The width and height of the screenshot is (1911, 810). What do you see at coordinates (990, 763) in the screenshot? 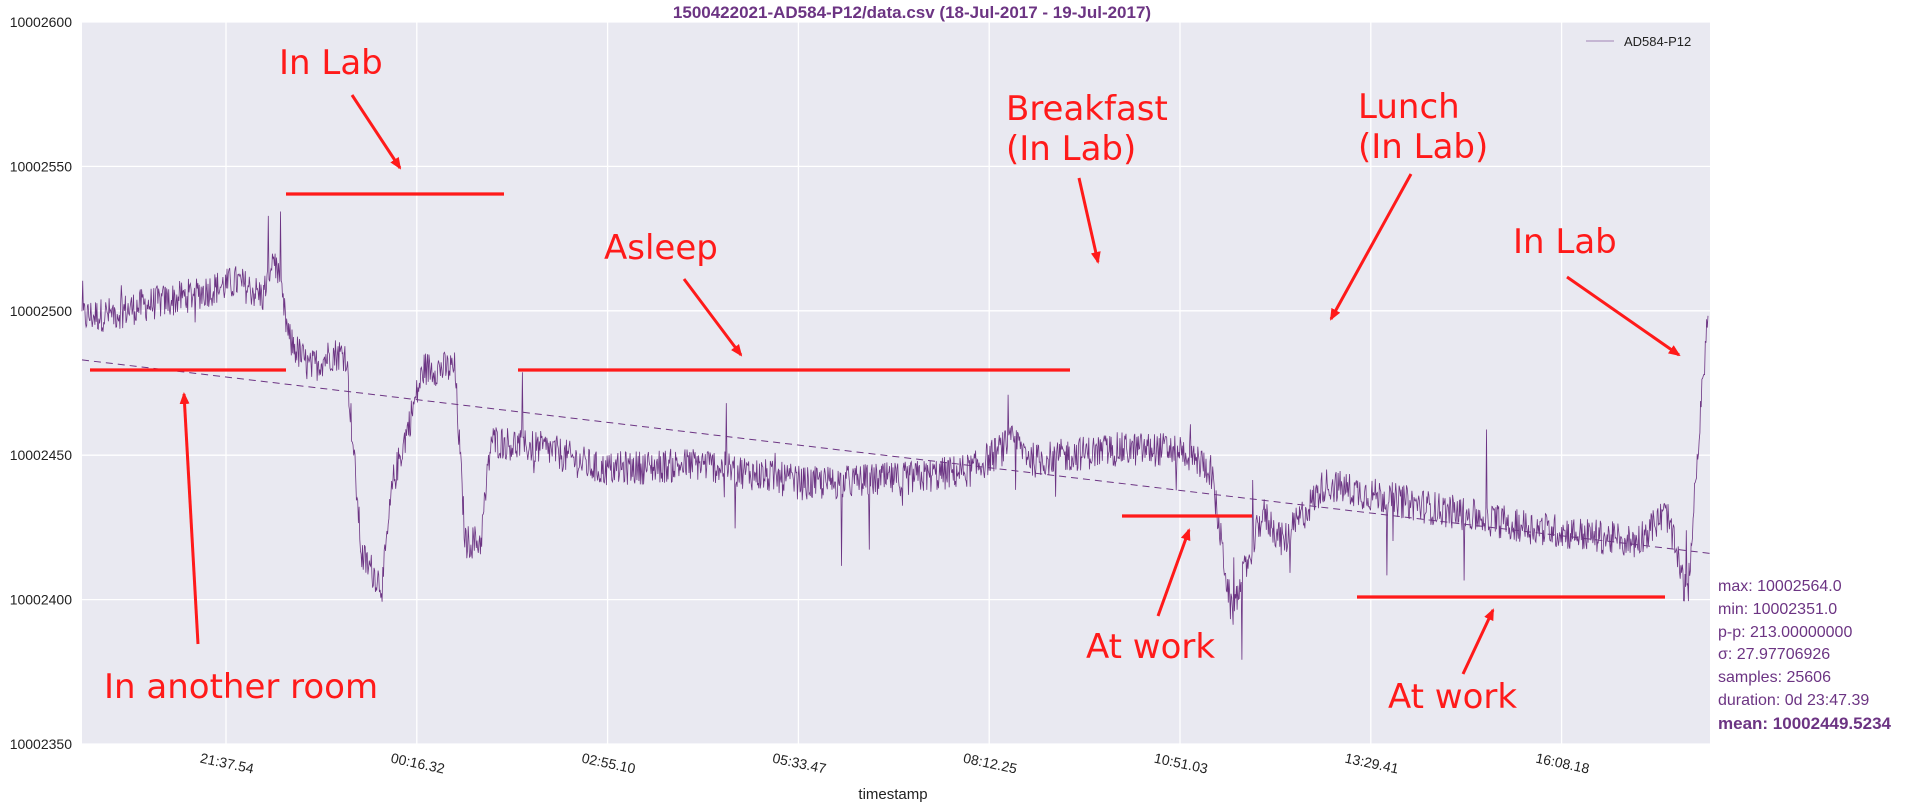
I see `x-tick-label: 08:12.25` at bounding box center [990, 763].